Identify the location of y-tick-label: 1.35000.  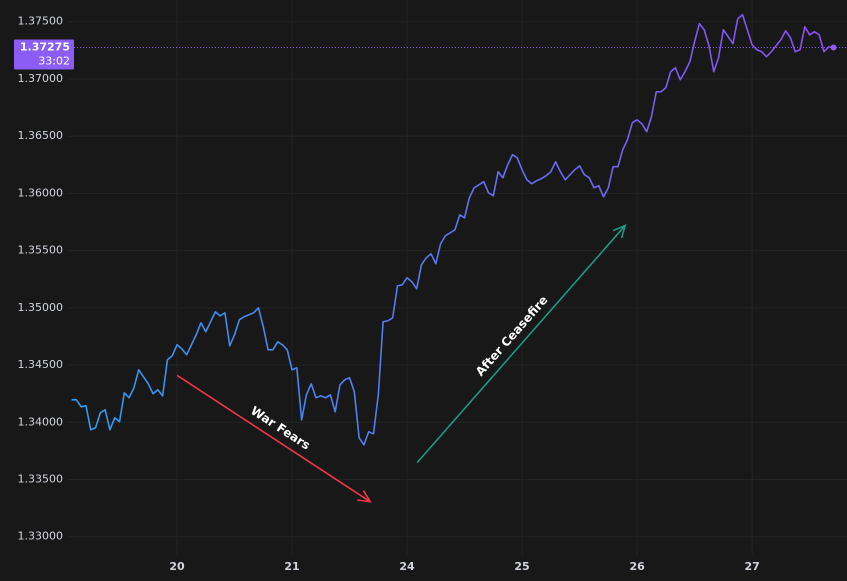
(41, 307).